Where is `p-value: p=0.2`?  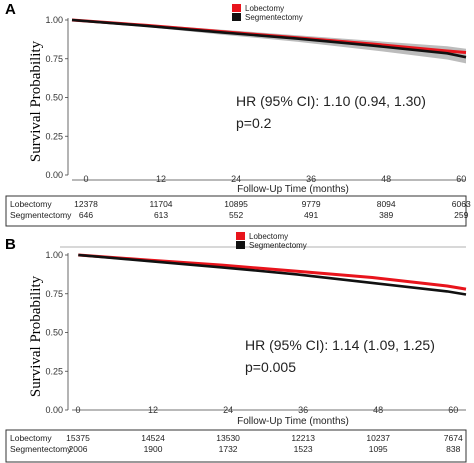
p-value: p=0.2 is located at coordinates (254, 123).